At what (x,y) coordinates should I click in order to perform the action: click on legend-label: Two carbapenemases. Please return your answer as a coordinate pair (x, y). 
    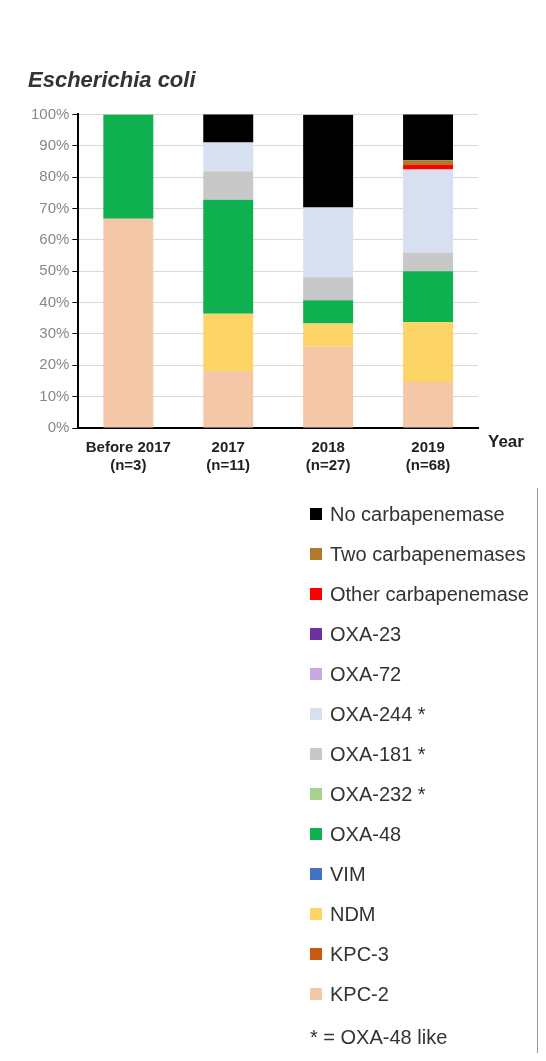
    Looking at the image, I should click on (427, 554).